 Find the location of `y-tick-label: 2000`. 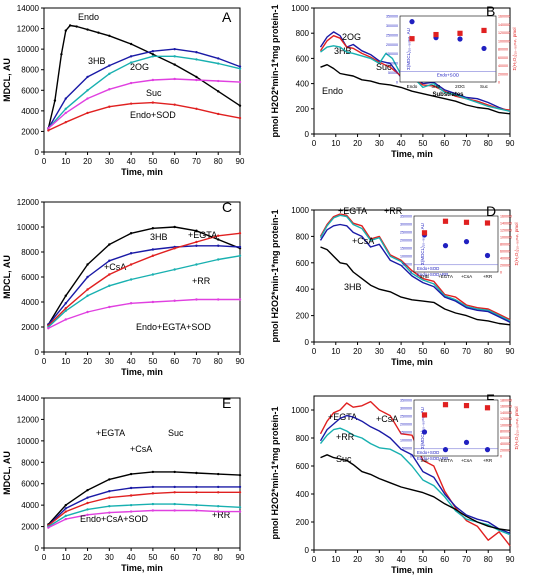

y-tick-label: 2000 is located at coordinates (30, 527).